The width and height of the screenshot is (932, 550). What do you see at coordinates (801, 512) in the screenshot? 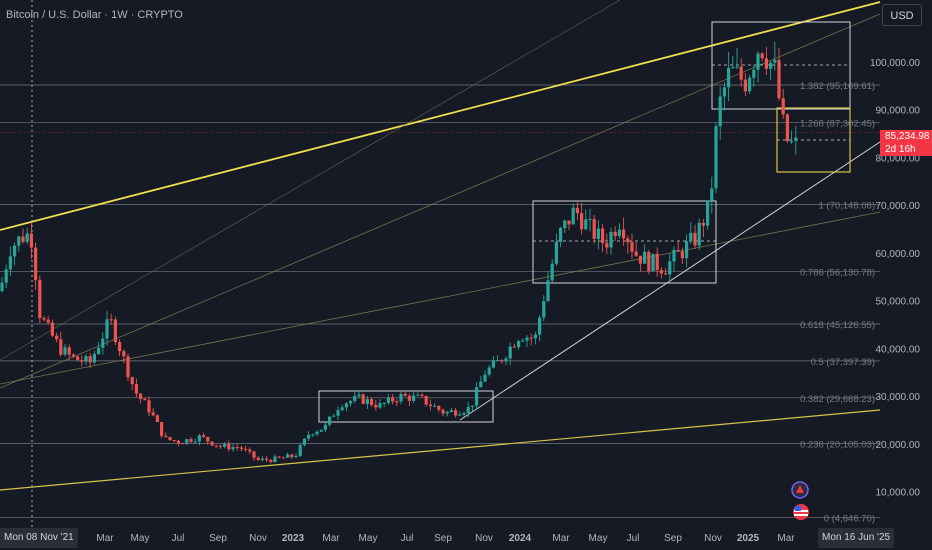
I see `us-flag-icon` at bounding box center [801, 512].